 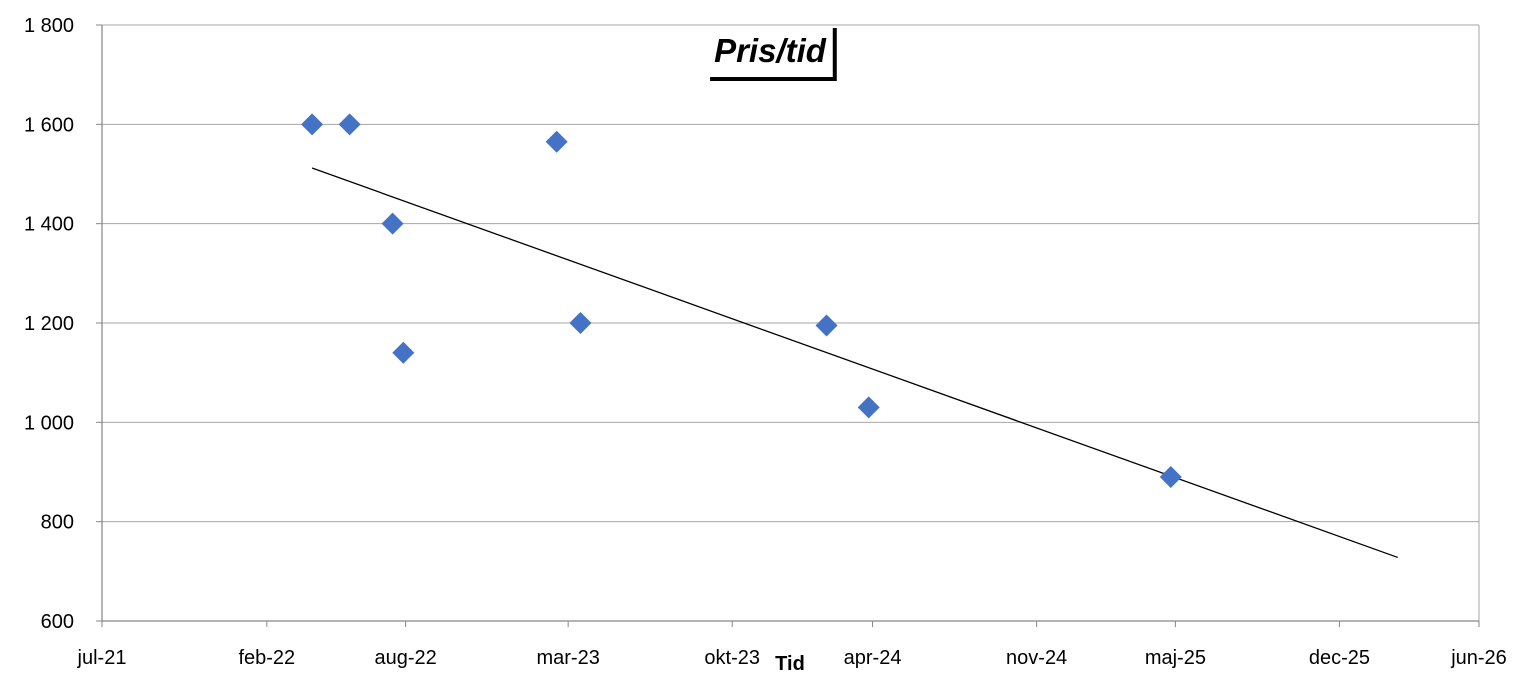 What do you see at coordinates (873, 658) in the screenshot?
I see `x-tick-label: apr-24` at bounding box center [873, 658].